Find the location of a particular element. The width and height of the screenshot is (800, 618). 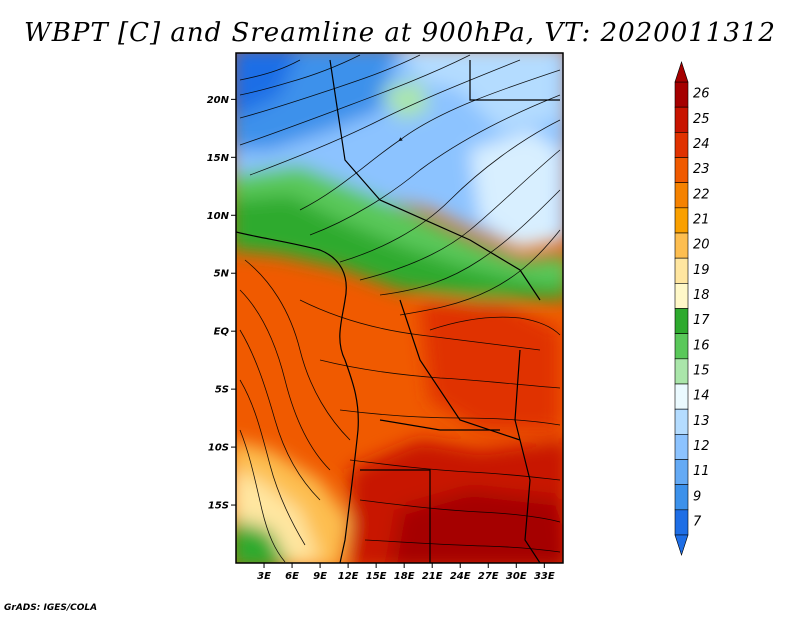

colorbar-label: 26 is located at coordinates (701, 94).